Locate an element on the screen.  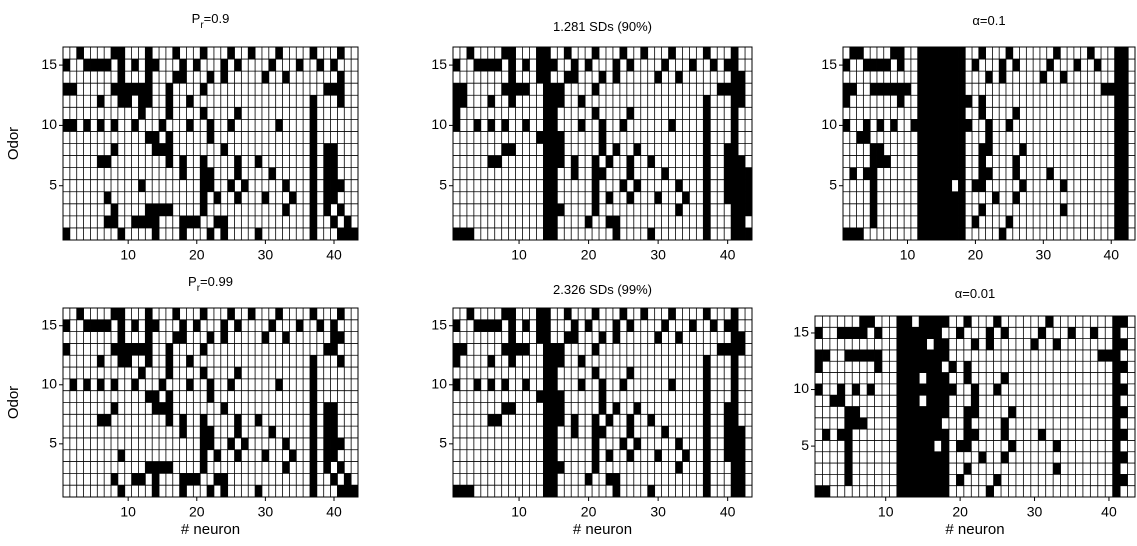
x-tick-label: 30 is located at coordinates (658, 255).